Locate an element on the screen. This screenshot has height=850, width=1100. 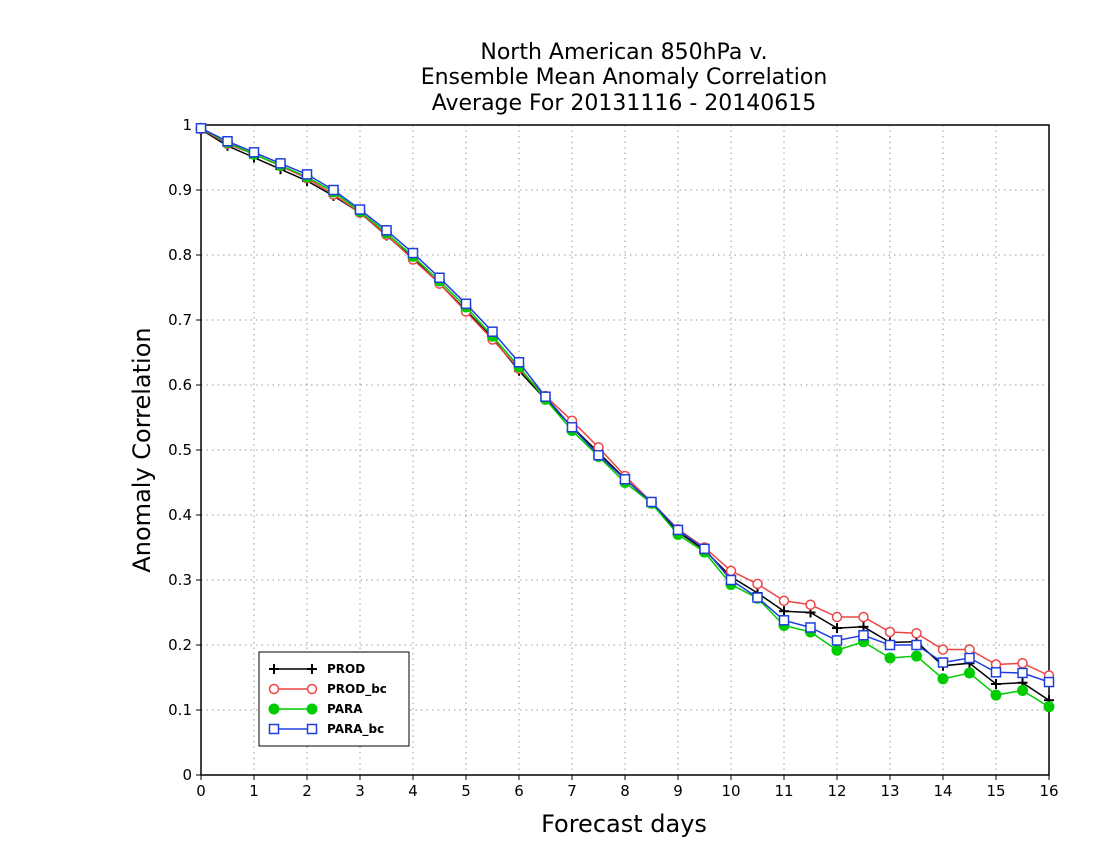
legend-item-para: PARA is located at coordinates (315, 709).